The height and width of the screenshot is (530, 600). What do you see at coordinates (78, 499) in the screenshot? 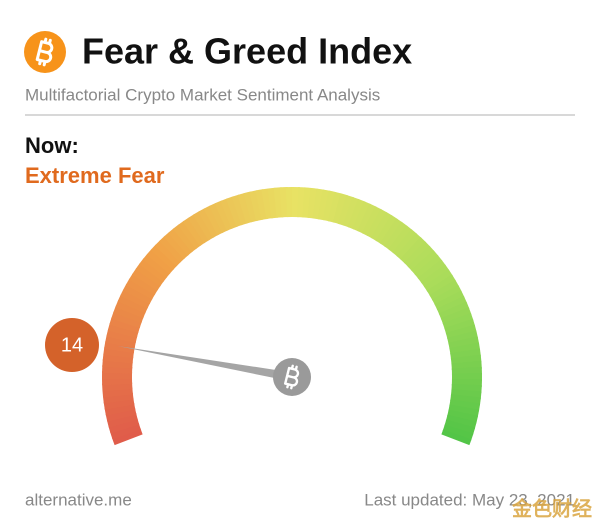
I see `source: alternative.me` at bounding box center [78, 499].